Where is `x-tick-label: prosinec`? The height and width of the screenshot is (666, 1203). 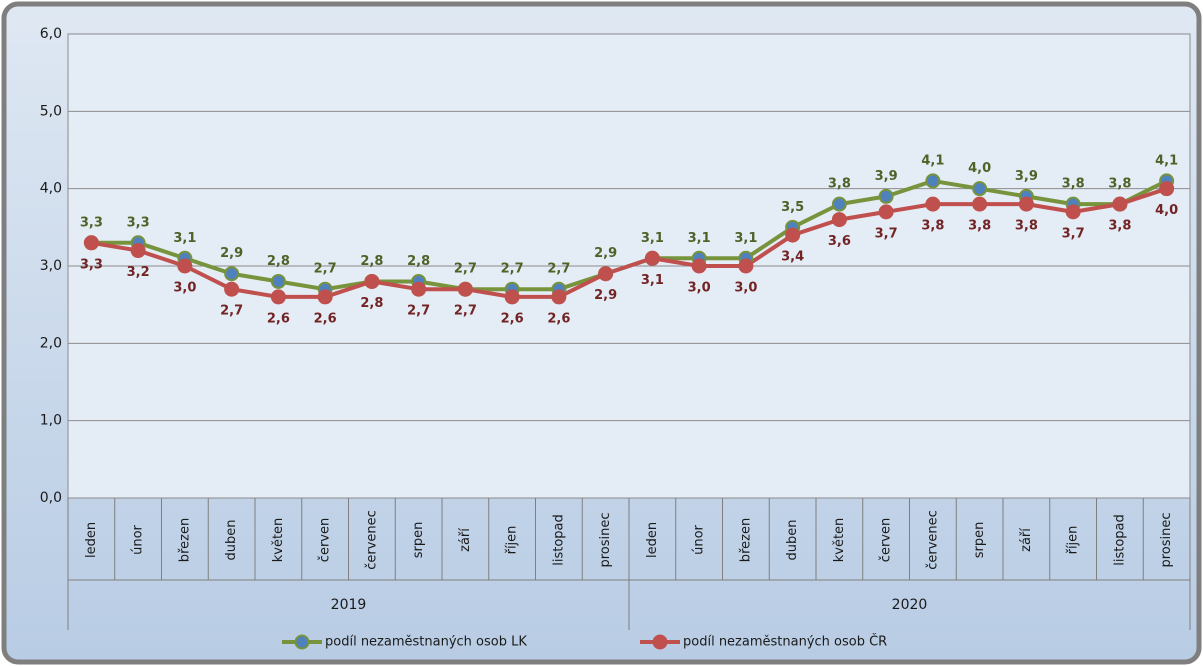
x-tick-label: prosinec is located at coordinates (1166, 539).